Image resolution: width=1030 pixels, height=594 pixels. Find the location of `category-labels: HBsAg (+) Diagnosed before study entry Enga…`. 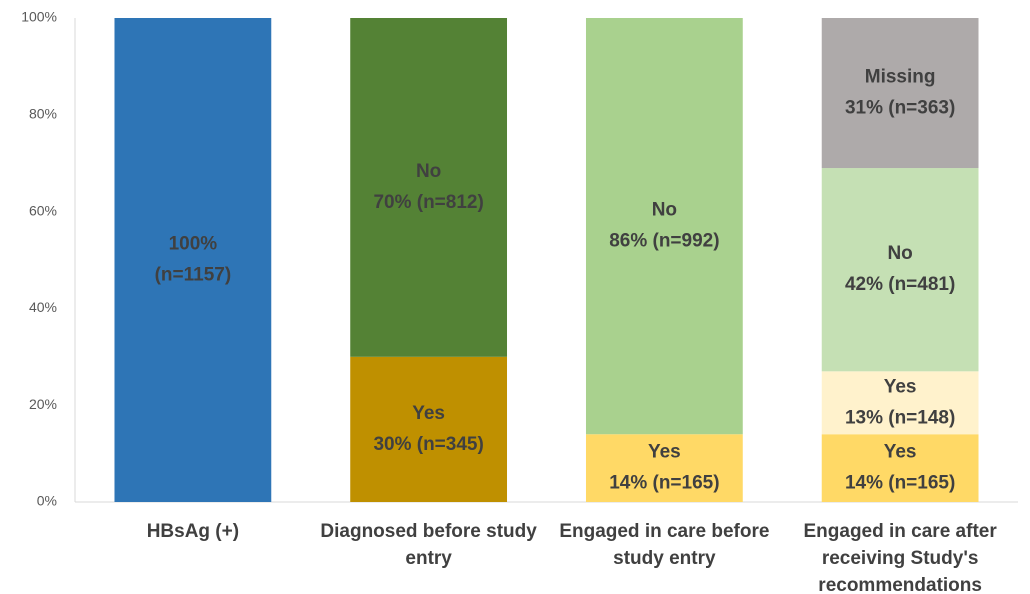

category-labels: HBsAg (+) Diagnosed before study entry Enga… is located at coordinates (572, 557).